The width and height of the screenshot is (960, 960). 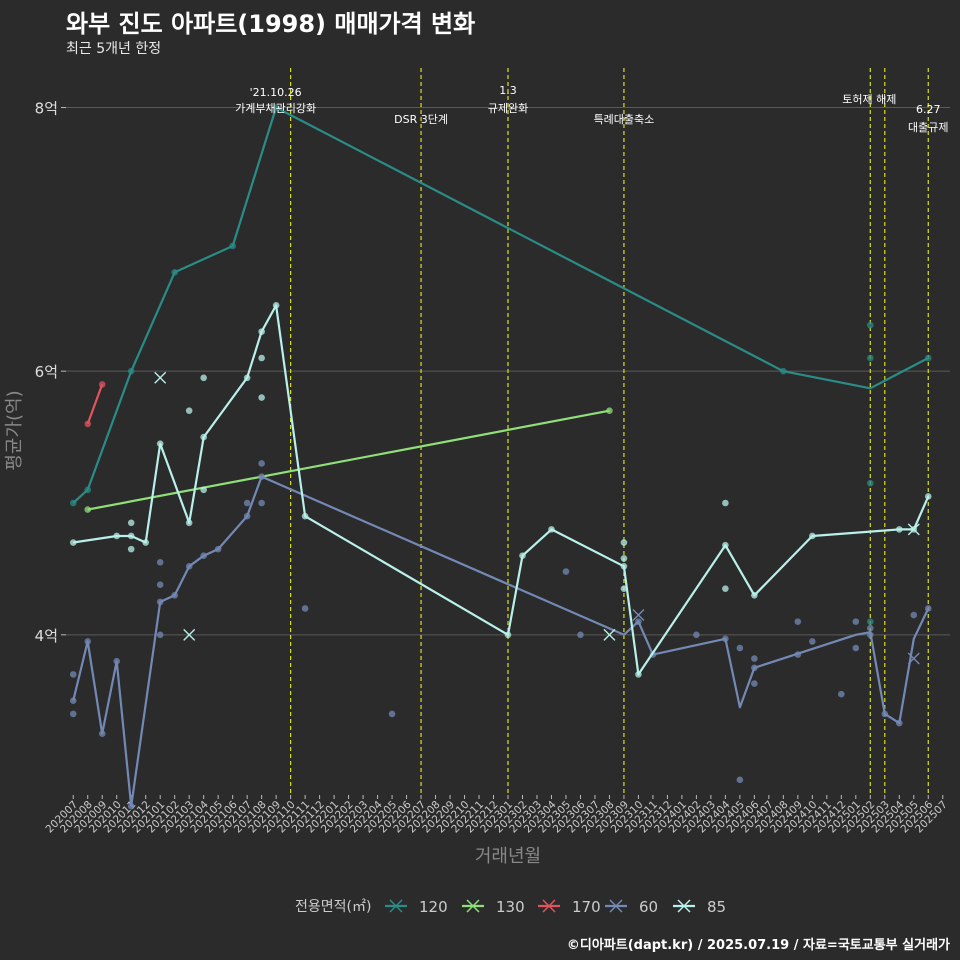 What do you see at coordinates (508, 99) in the screenshot?
I see `event-label: 1.3 규제완화` at bounding box center [508, 99].